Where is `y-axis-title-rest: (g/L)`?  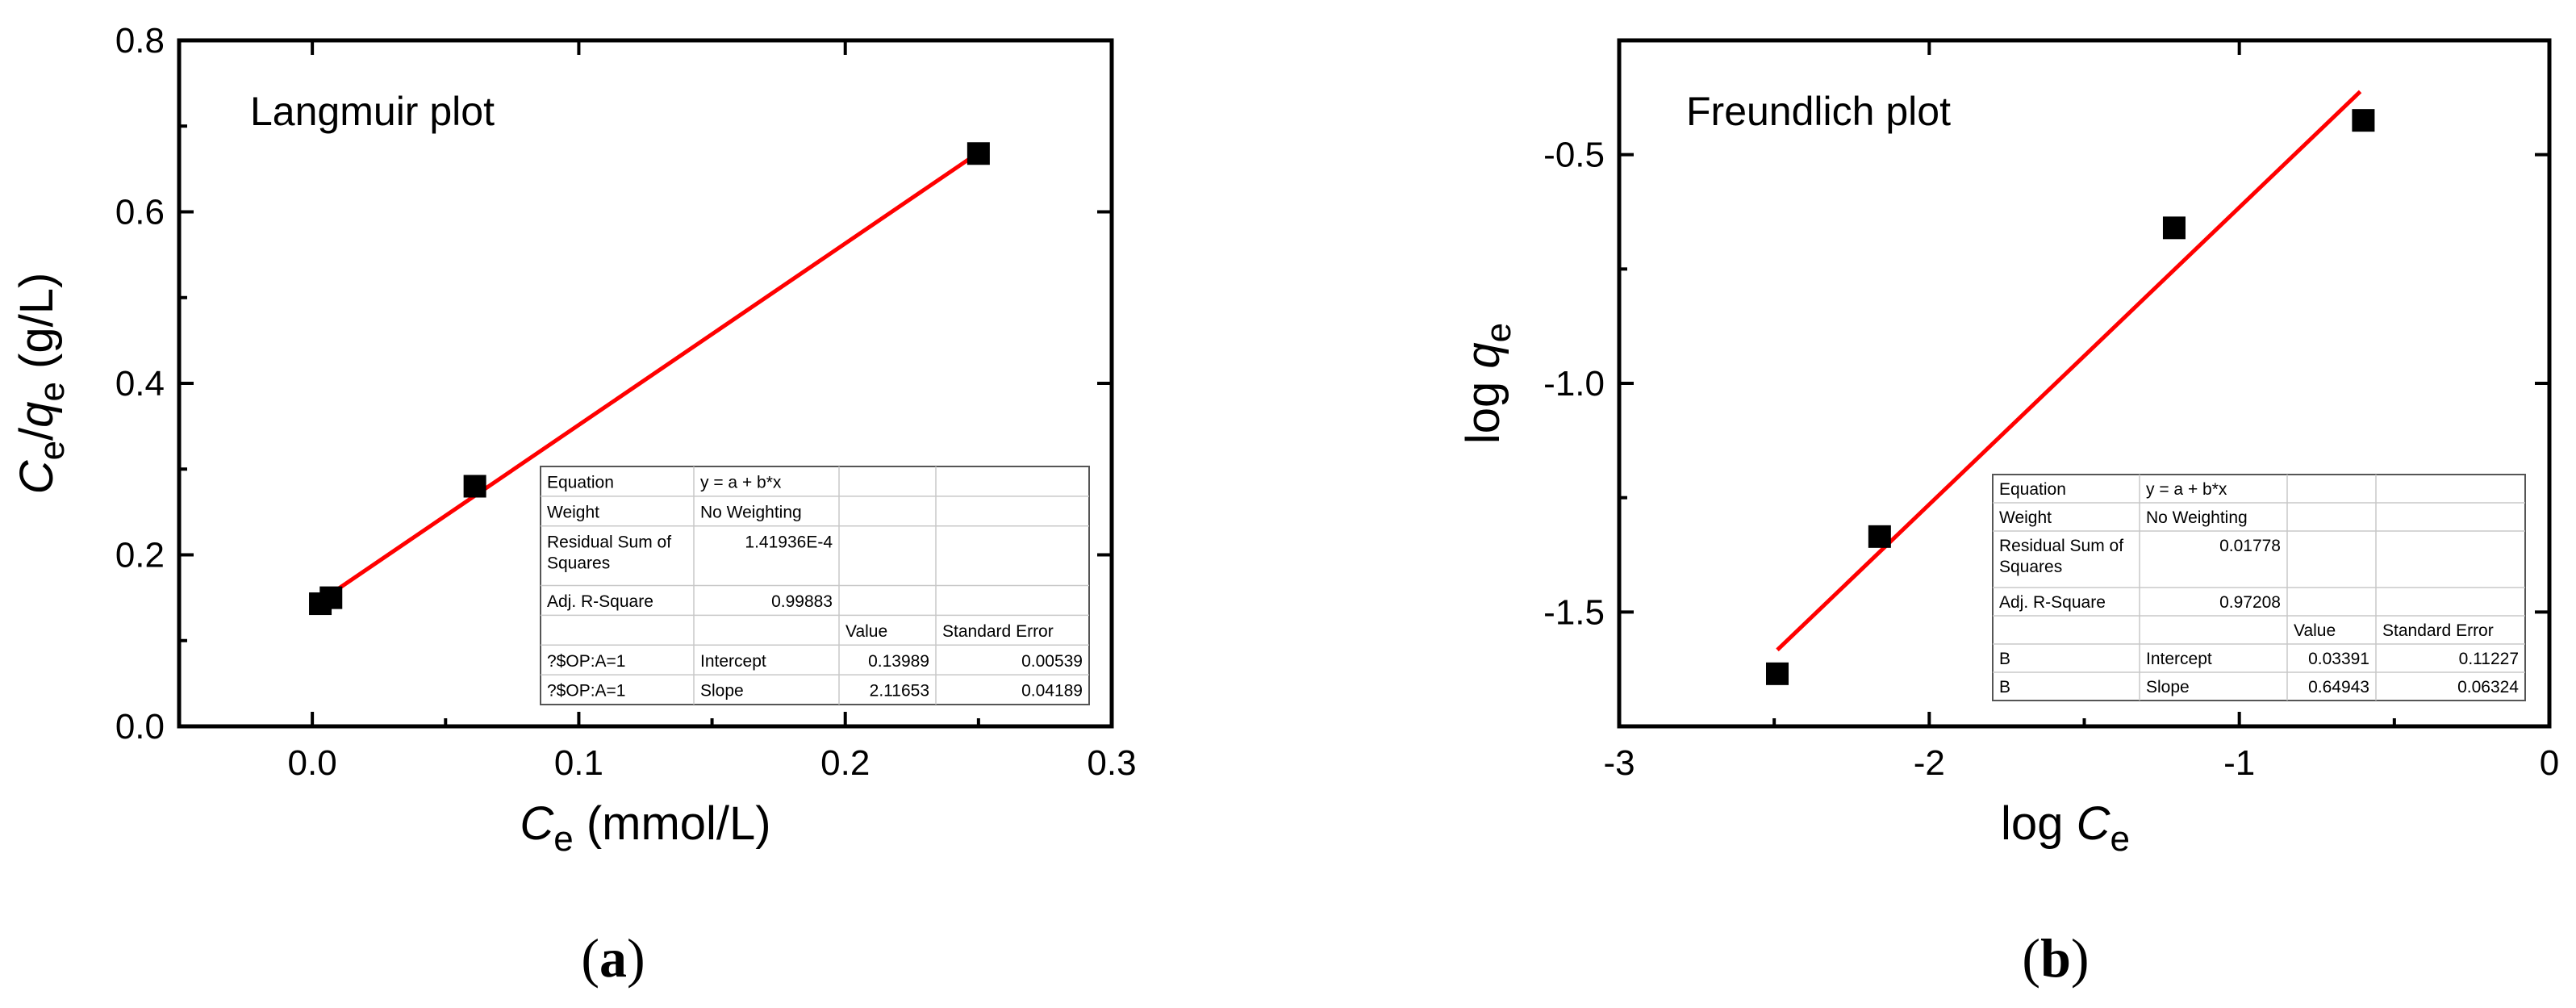 y-axis-title-rest: (g/L) is located at coordinates (36, 327).